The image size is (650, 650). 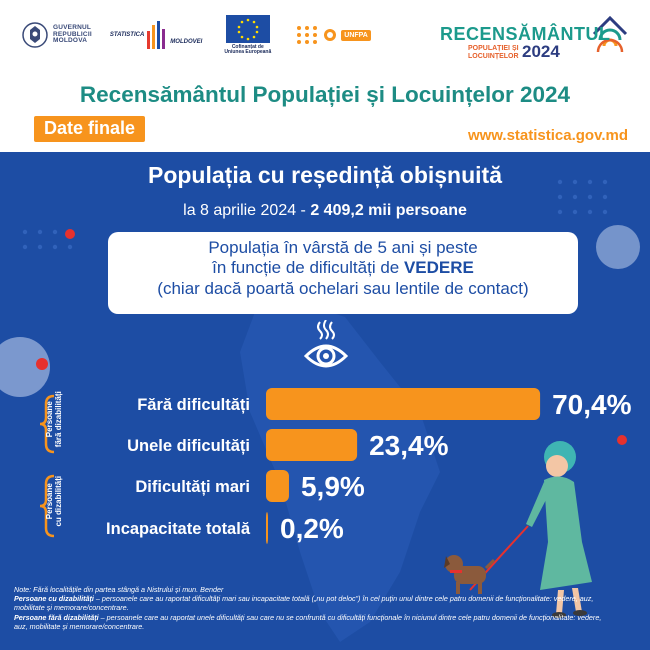 What do you see at coordinates (127, 34) in the screenshot?
I see `stat-line-1: STATISTICA` at bounding box center [127, 34].